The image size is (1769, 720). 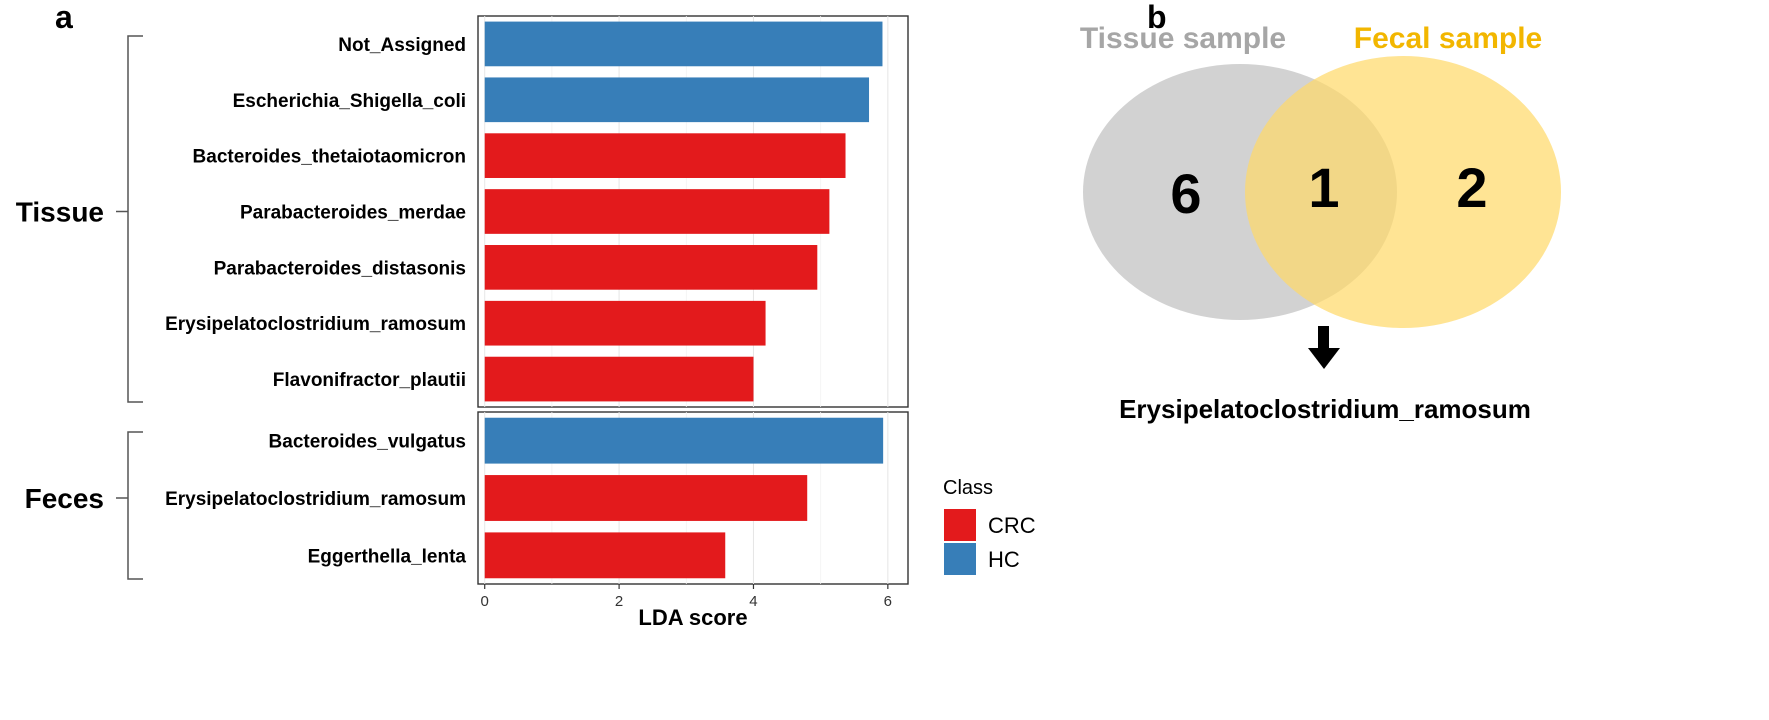 What do you see at coordinates (677, 100) in the screenshot?
I see `bar-tissue-escherichia-shigella-coli` at bounding box center [677, 100].